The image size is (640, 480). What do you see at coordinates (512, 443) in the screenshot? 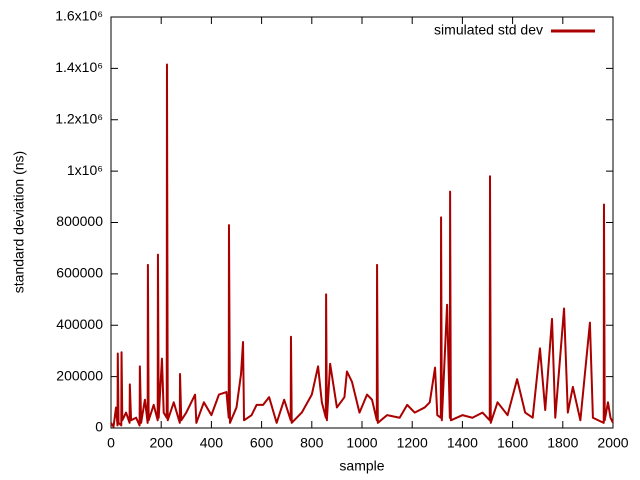
I see `x-tick-label: 1600` at bounding box center [512, 443].